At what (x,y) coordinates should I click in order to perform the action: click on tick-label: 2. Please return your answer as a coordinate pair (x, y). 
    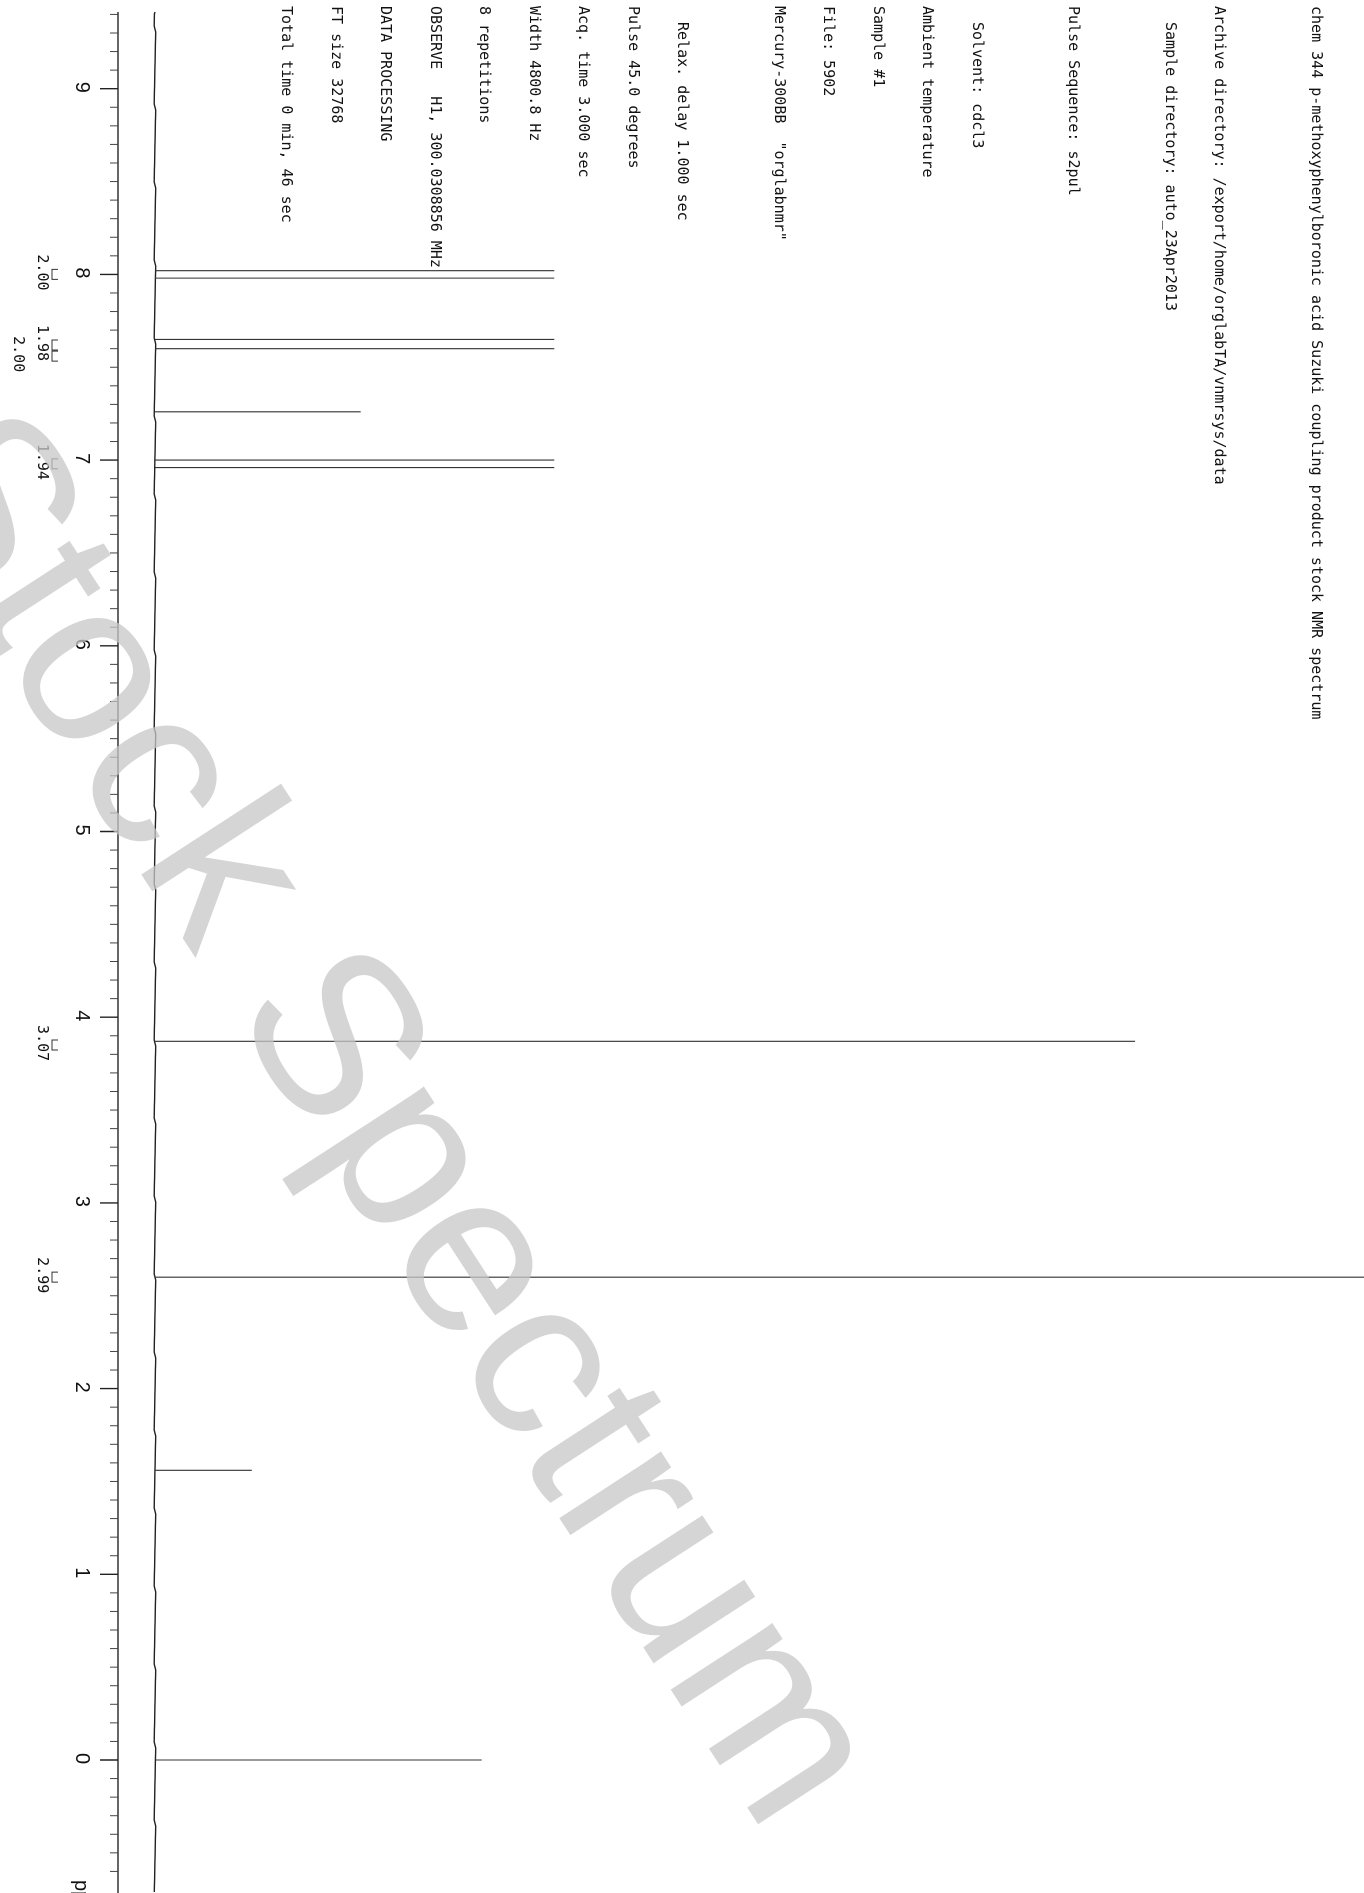
    Looking at the image, I should click on (82, 1387).